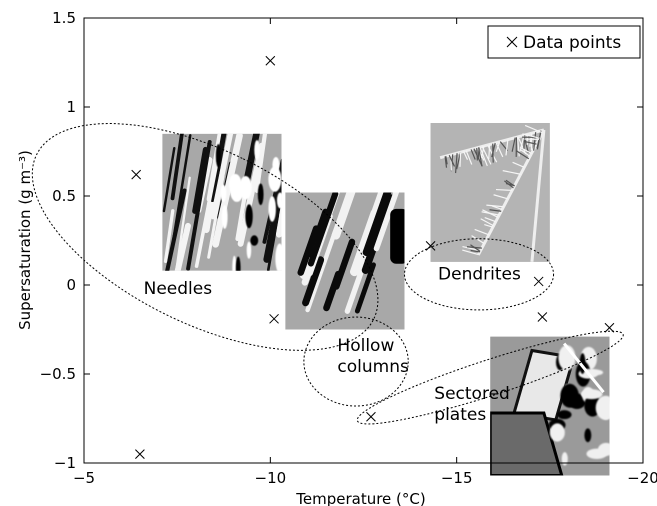  I want to click on legend-marker-x-icon, so click(512, 42).